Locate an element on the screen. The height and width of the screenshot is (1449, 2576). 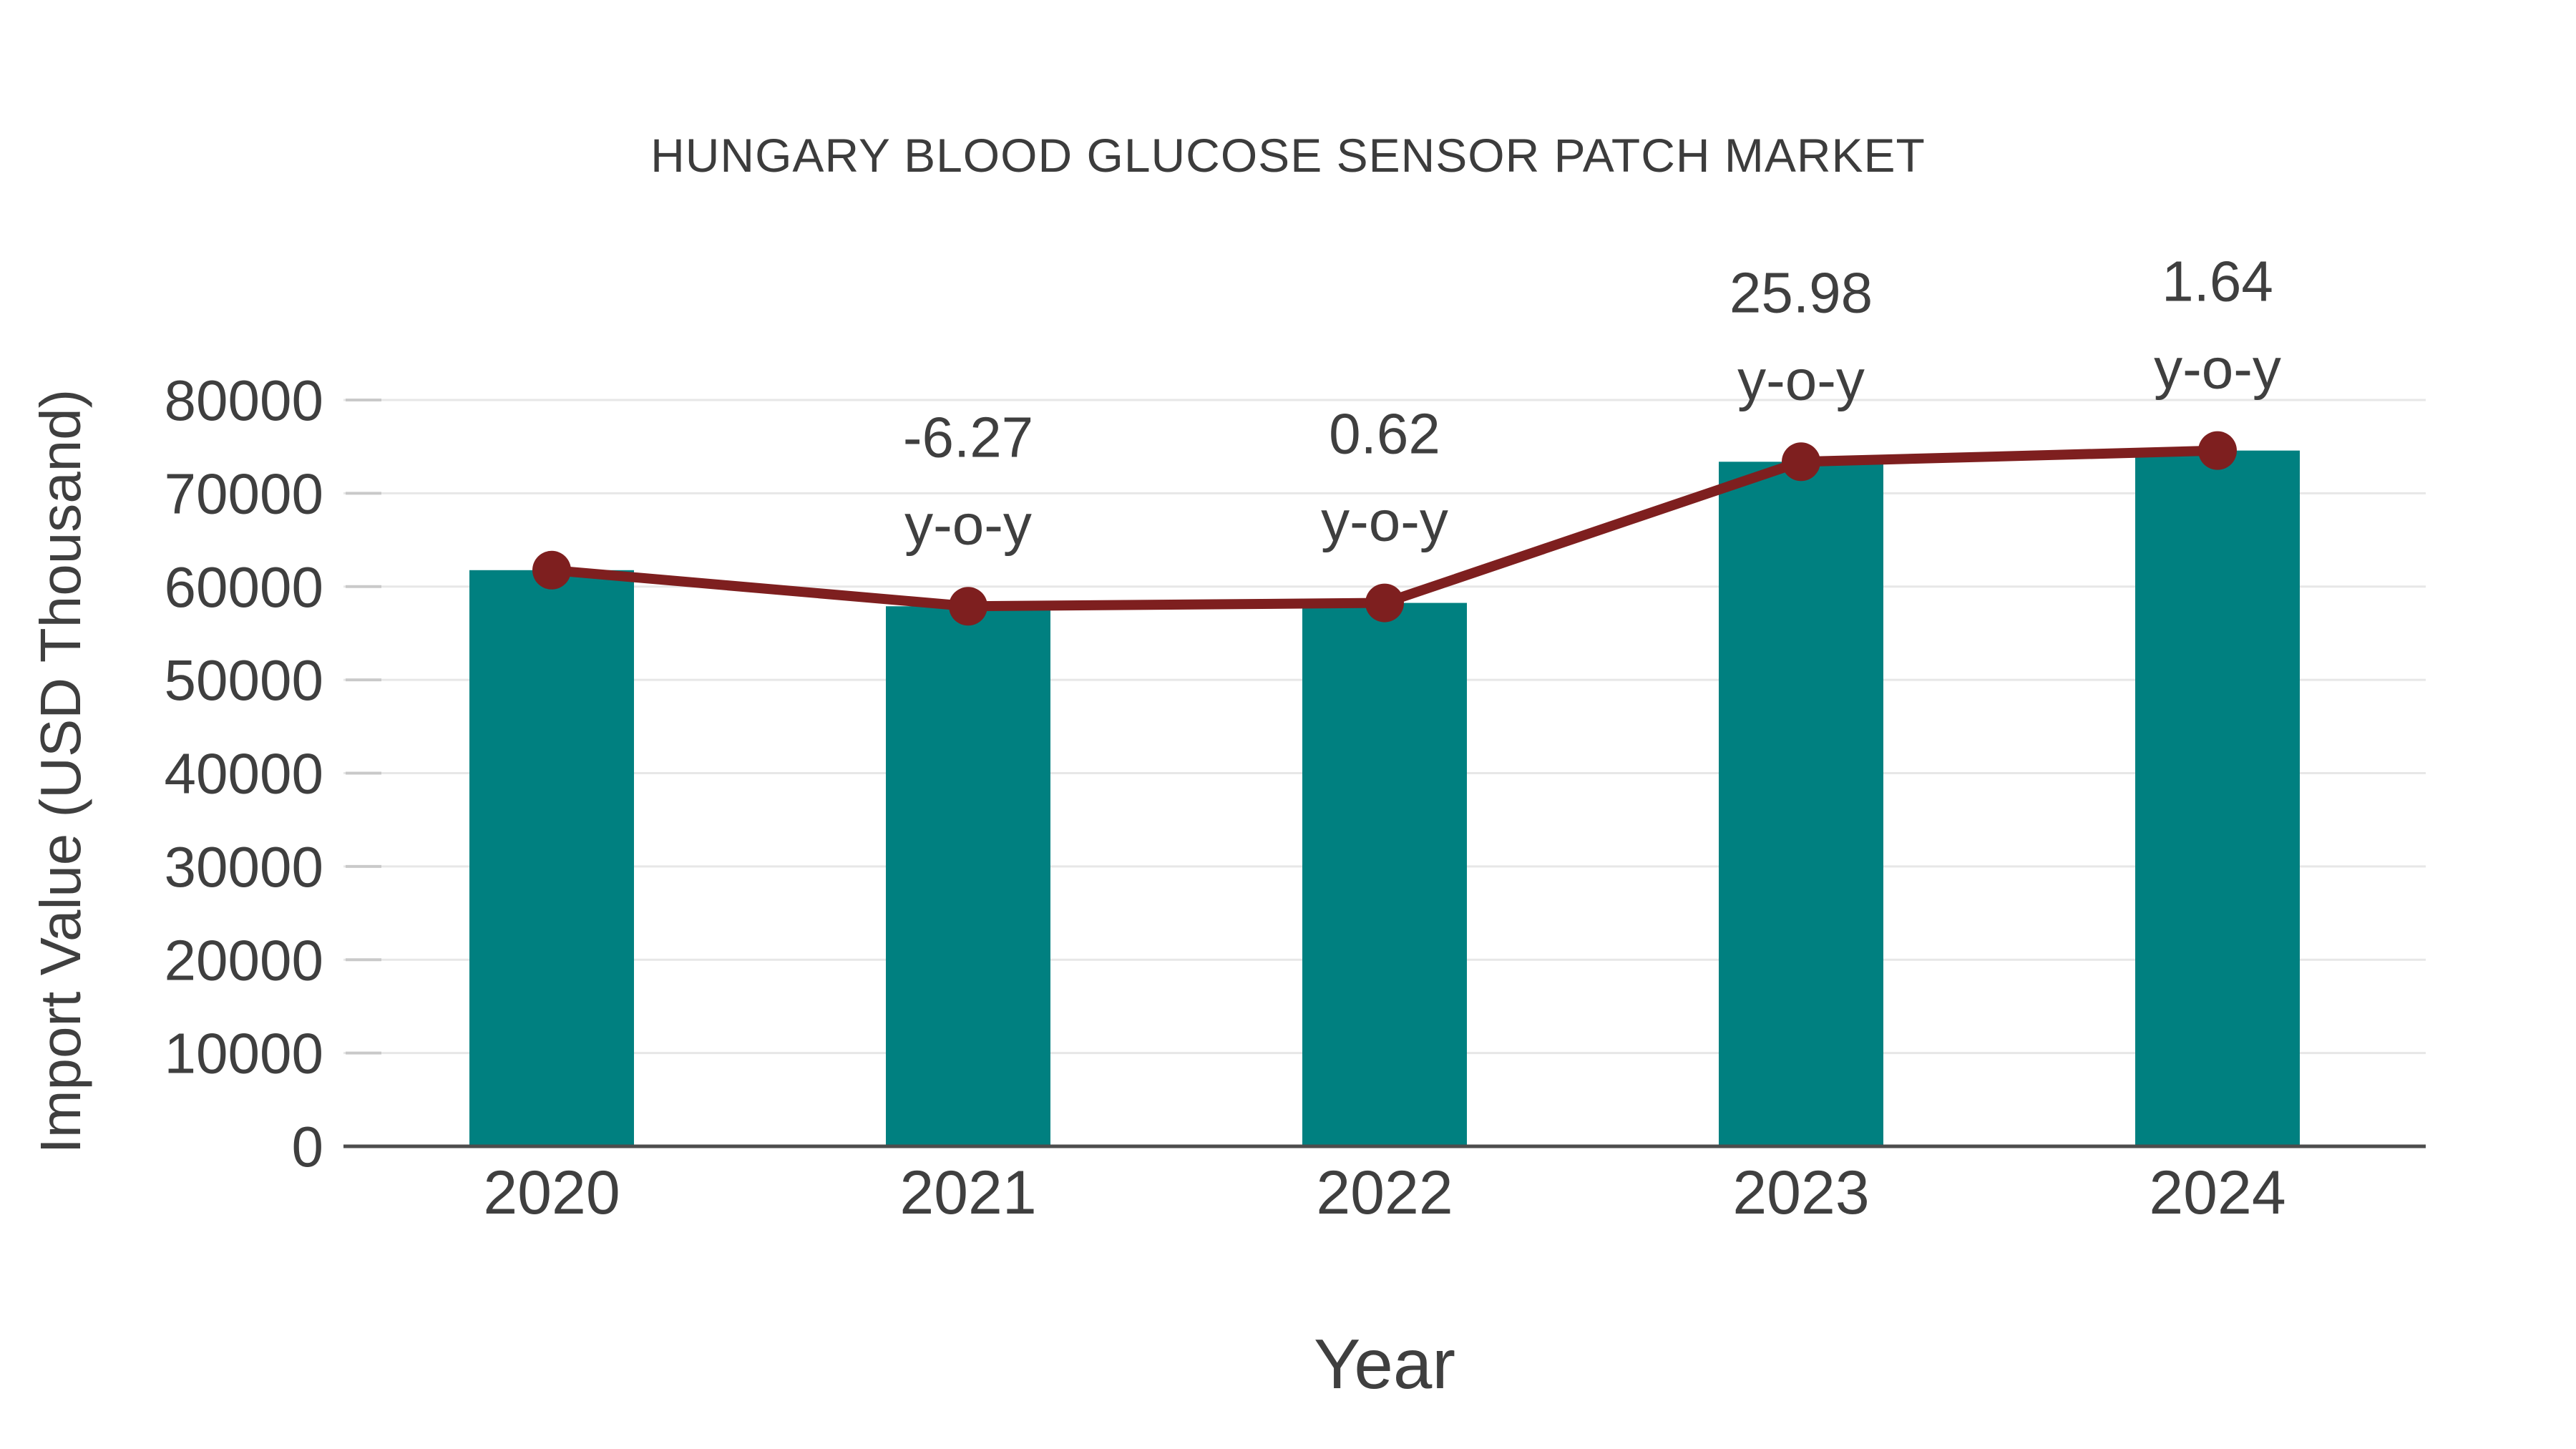
trend-marker-2024 is located at coordinates (2217, 450).